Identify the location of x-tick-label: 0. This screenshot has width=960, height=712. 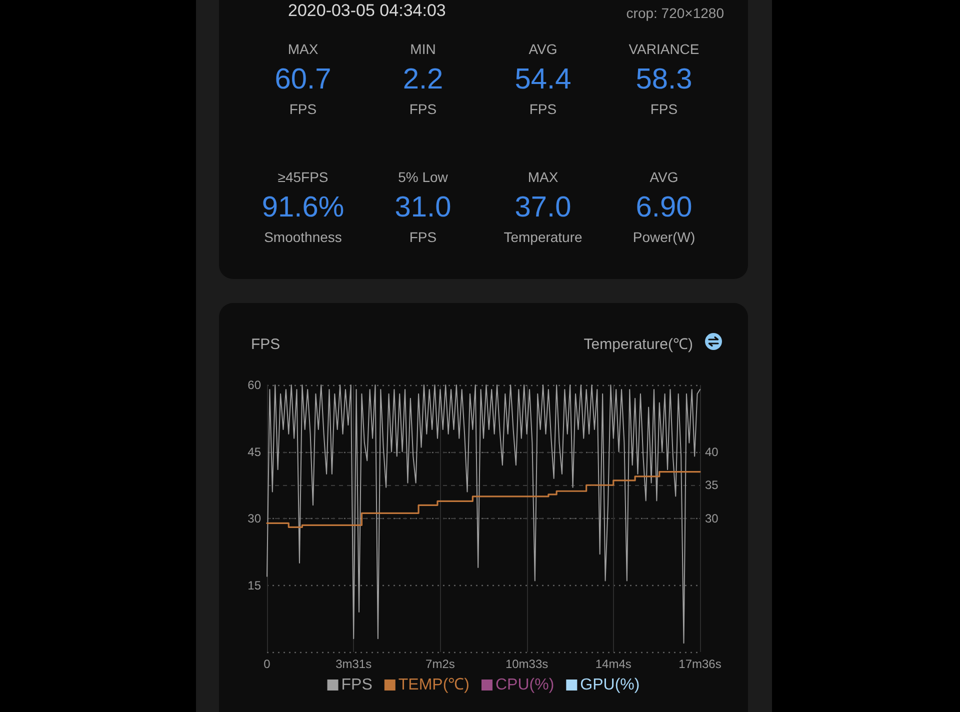
(267, 664).